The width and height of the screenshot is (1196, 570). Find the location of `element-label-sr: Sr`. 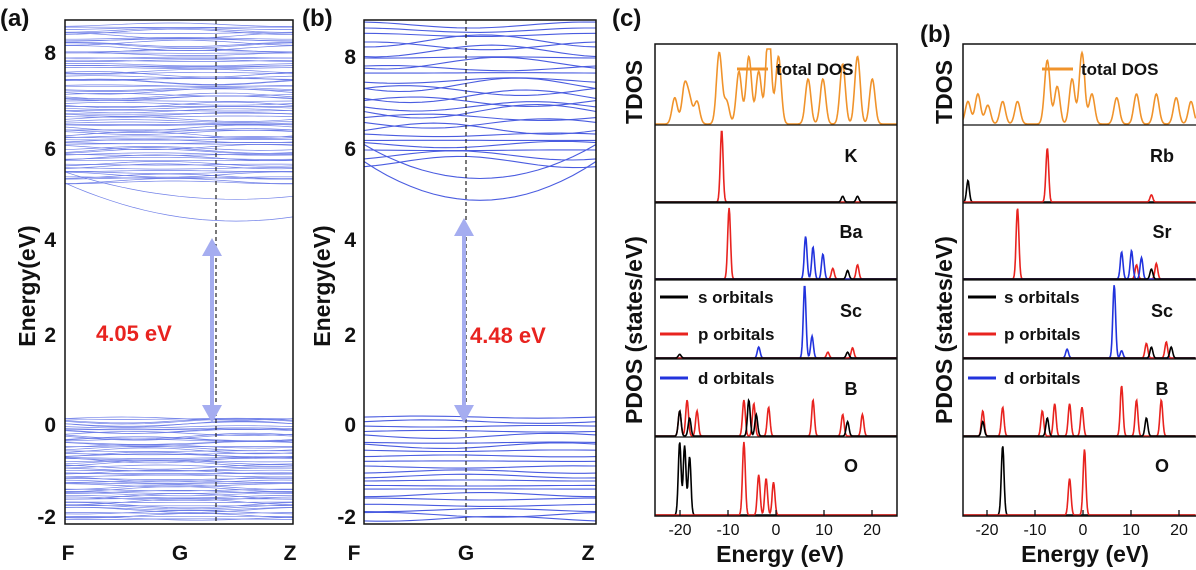

element-label-sr: Sr is located at coordinates (1161, 232).